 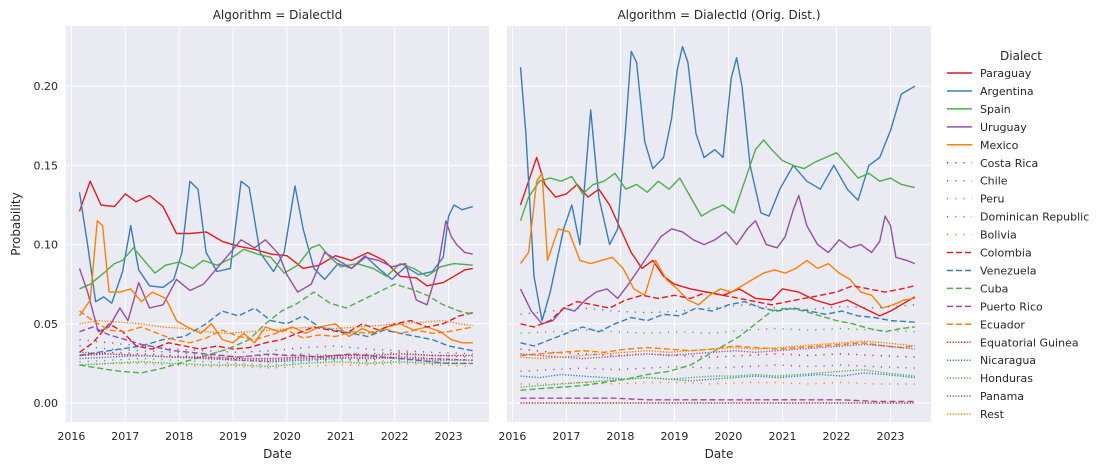 What do you see at coordinates (994, 288) in the screenshot?
I see `legend-label: Cuba` at bounding box center [994, 288].